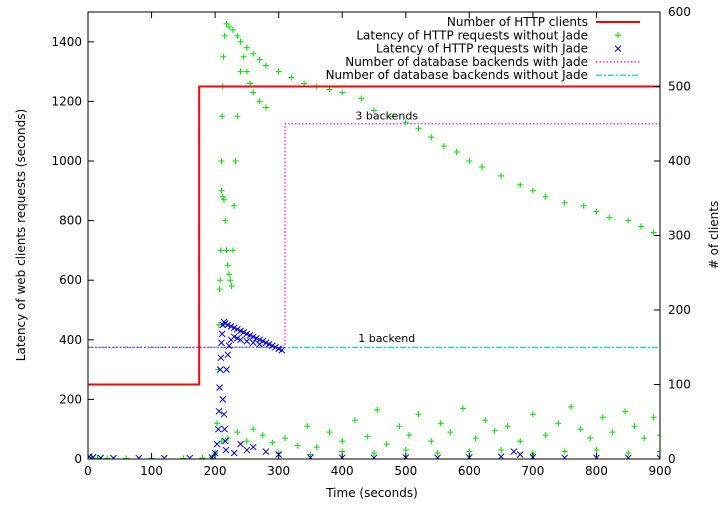 The height and width of the screenshot is (506, 725). I want to click on y2-tick-label: 300, so click(679, 236).